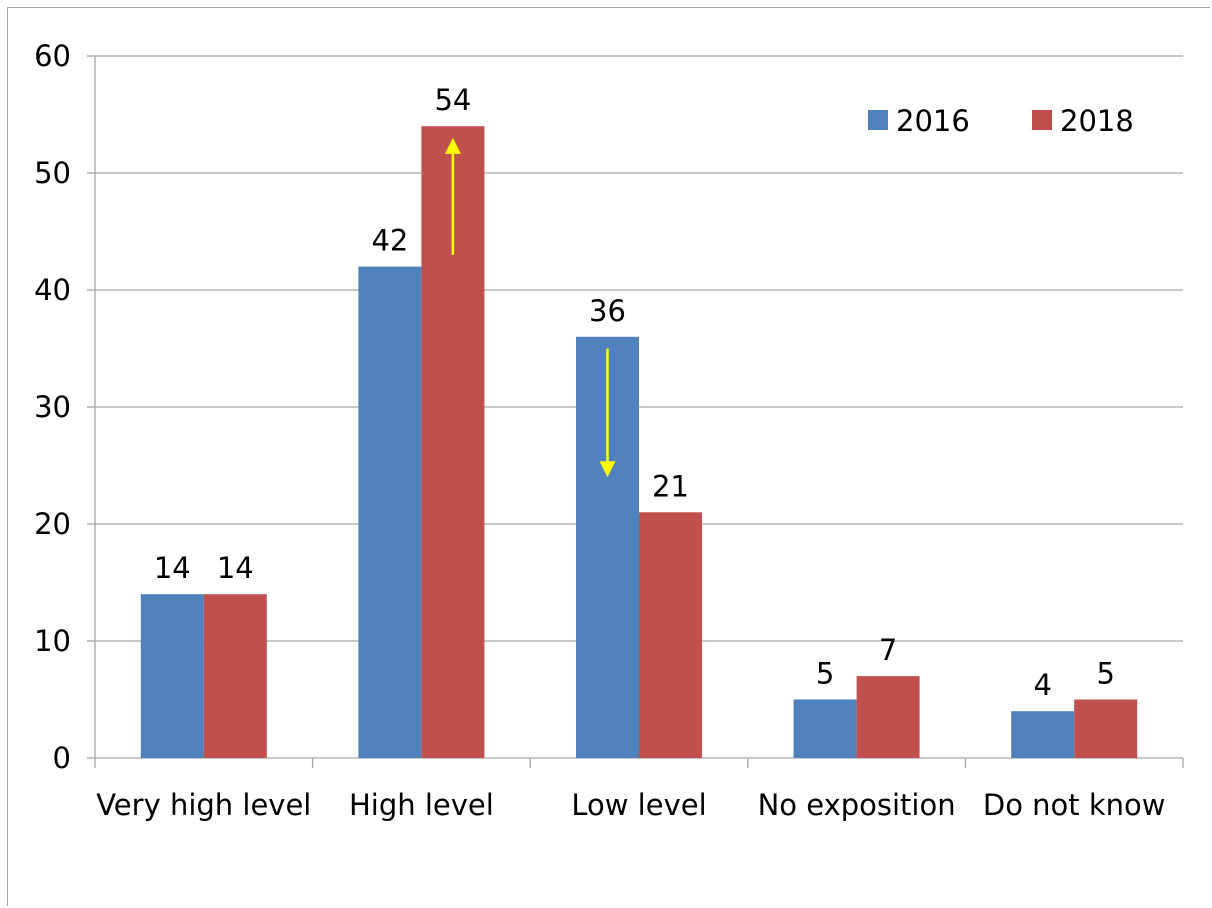 This screenshot has width=1212, height=908. I want to click on trend-arrow-up-icon, so click(452, 145).